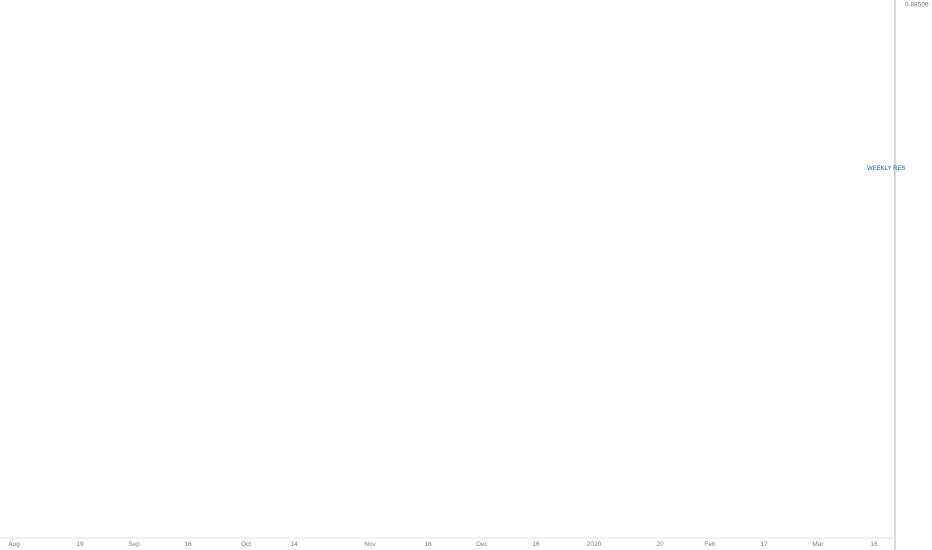  What do you see at coordinates (428, 544) in the screenshot?
I see `time-tick-label: 18` at bounding box center [428, 544].